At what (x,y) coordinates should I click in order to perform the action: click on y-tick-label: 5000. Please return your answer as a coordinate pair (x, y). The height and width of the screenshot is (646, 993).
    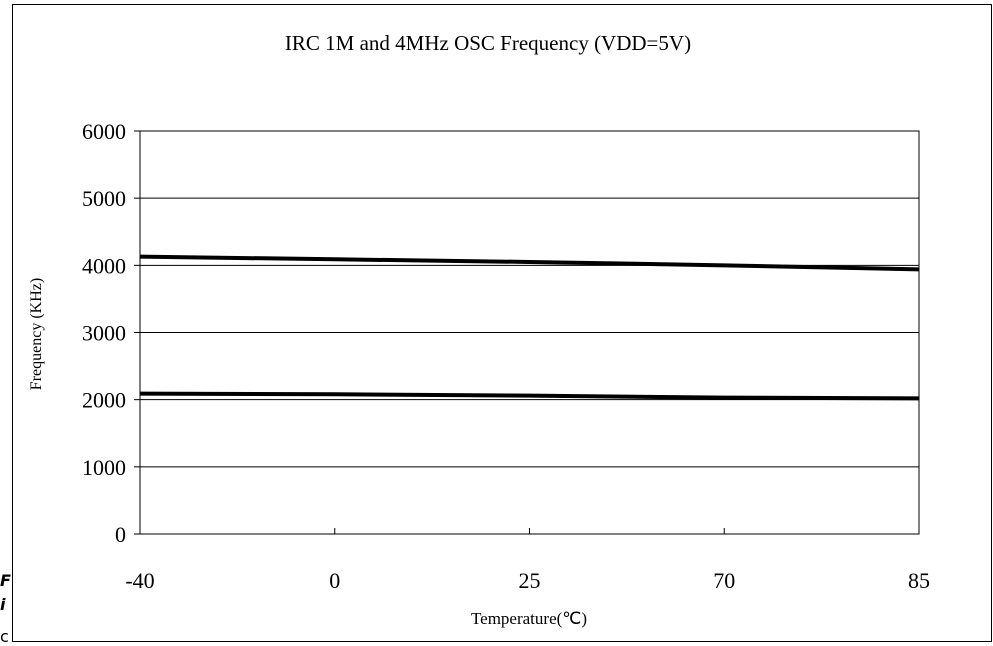
    Looking at the image, I should click on (104, 198).